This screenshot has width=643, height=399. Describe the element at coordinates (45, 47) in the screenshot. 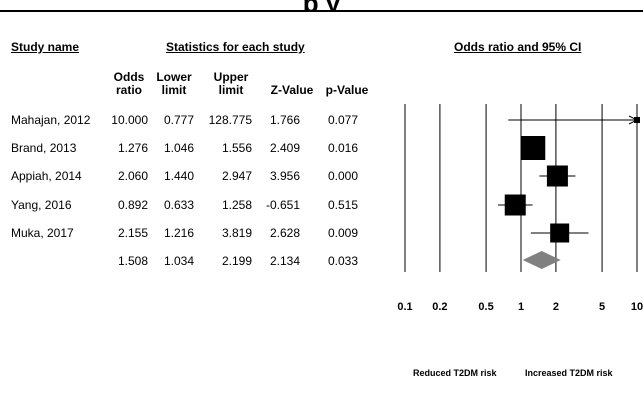

I see `header-study-name: Study name` at that location.